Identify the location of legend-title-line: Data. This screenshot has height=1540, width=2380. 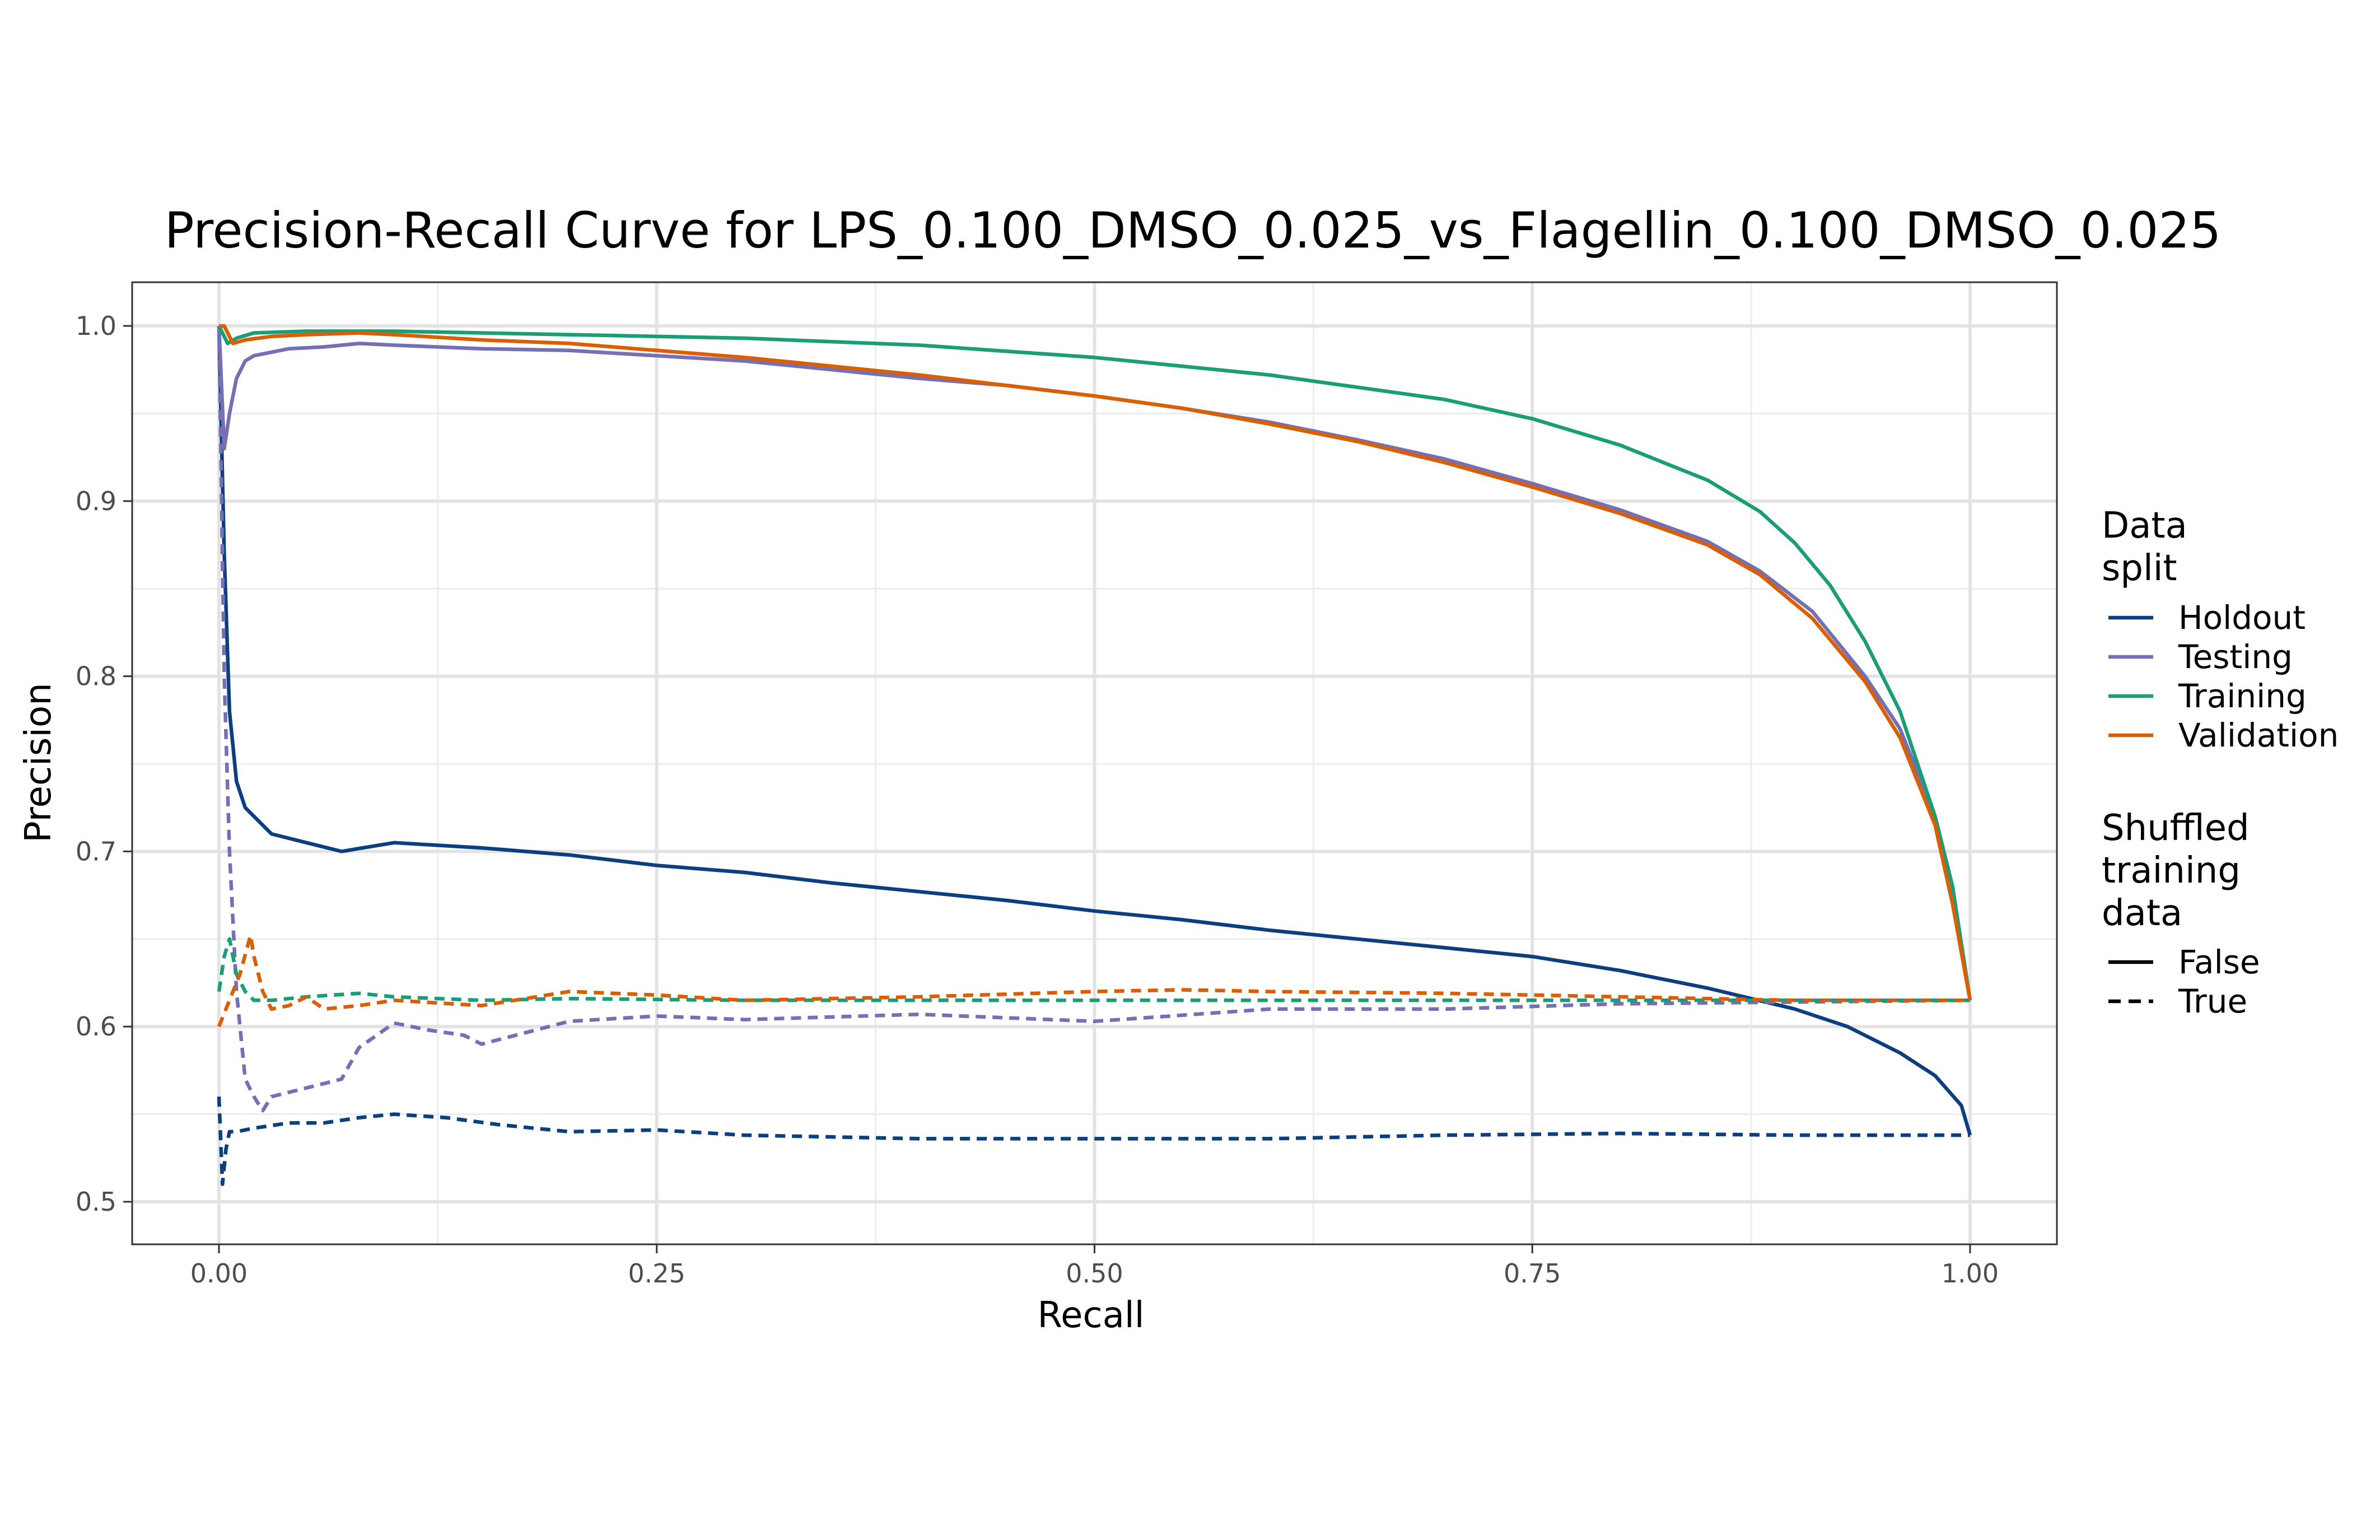
(2145, 526).